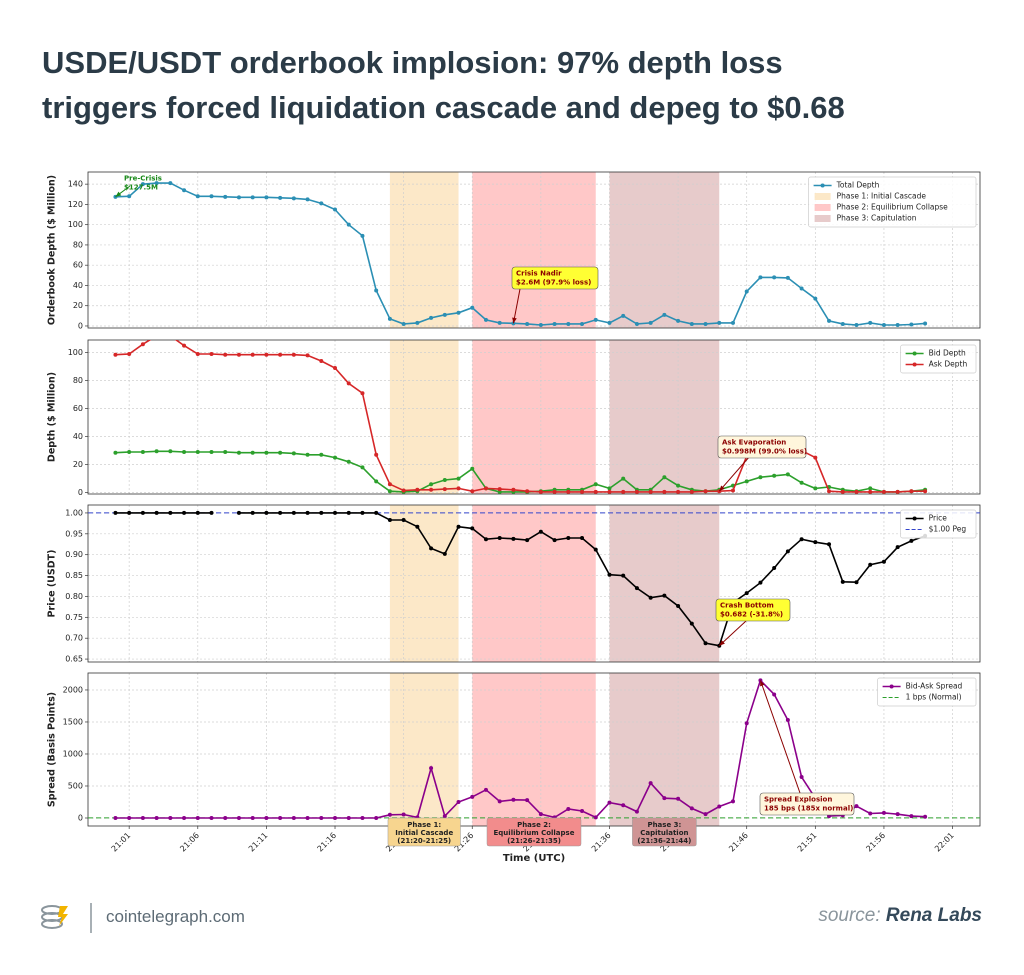  I want to click on x-tick-label: 21:16, so click(327, 842).